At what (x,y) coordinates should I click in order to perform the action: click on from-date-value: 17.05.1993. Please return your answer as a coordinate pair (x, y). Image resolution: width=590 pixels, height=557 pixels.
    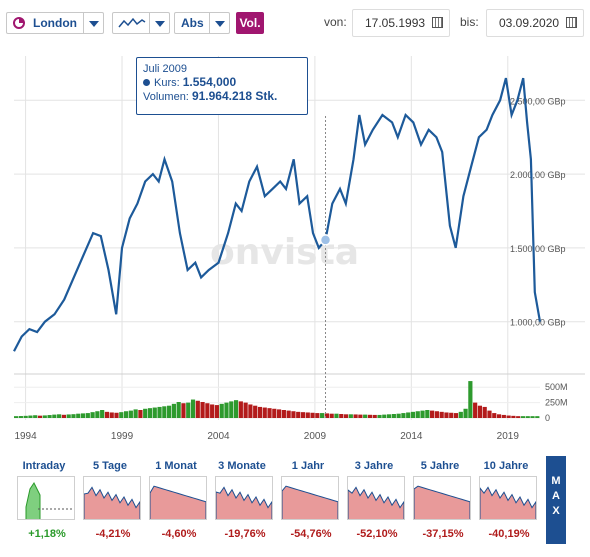
    Looking at the image, I should click on (395, 23).